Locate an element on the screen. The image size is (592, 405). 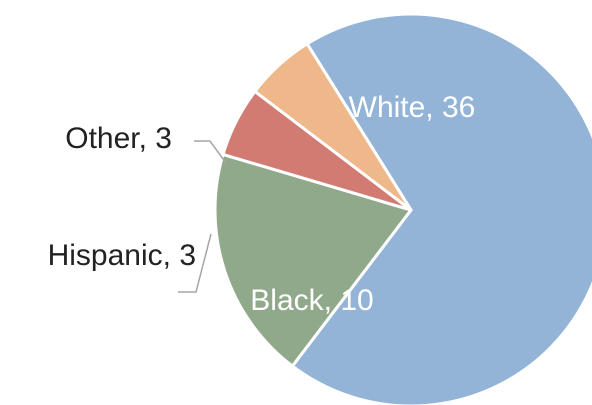
leader-line-other is located at coordinates (210, 152).